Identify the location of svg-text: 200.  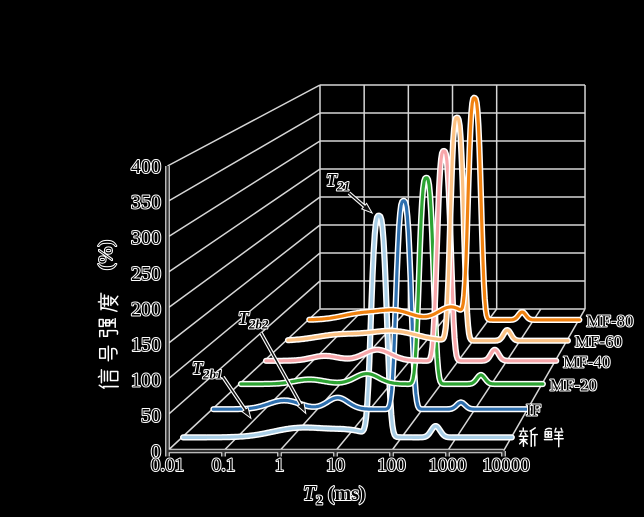
(146, 309).